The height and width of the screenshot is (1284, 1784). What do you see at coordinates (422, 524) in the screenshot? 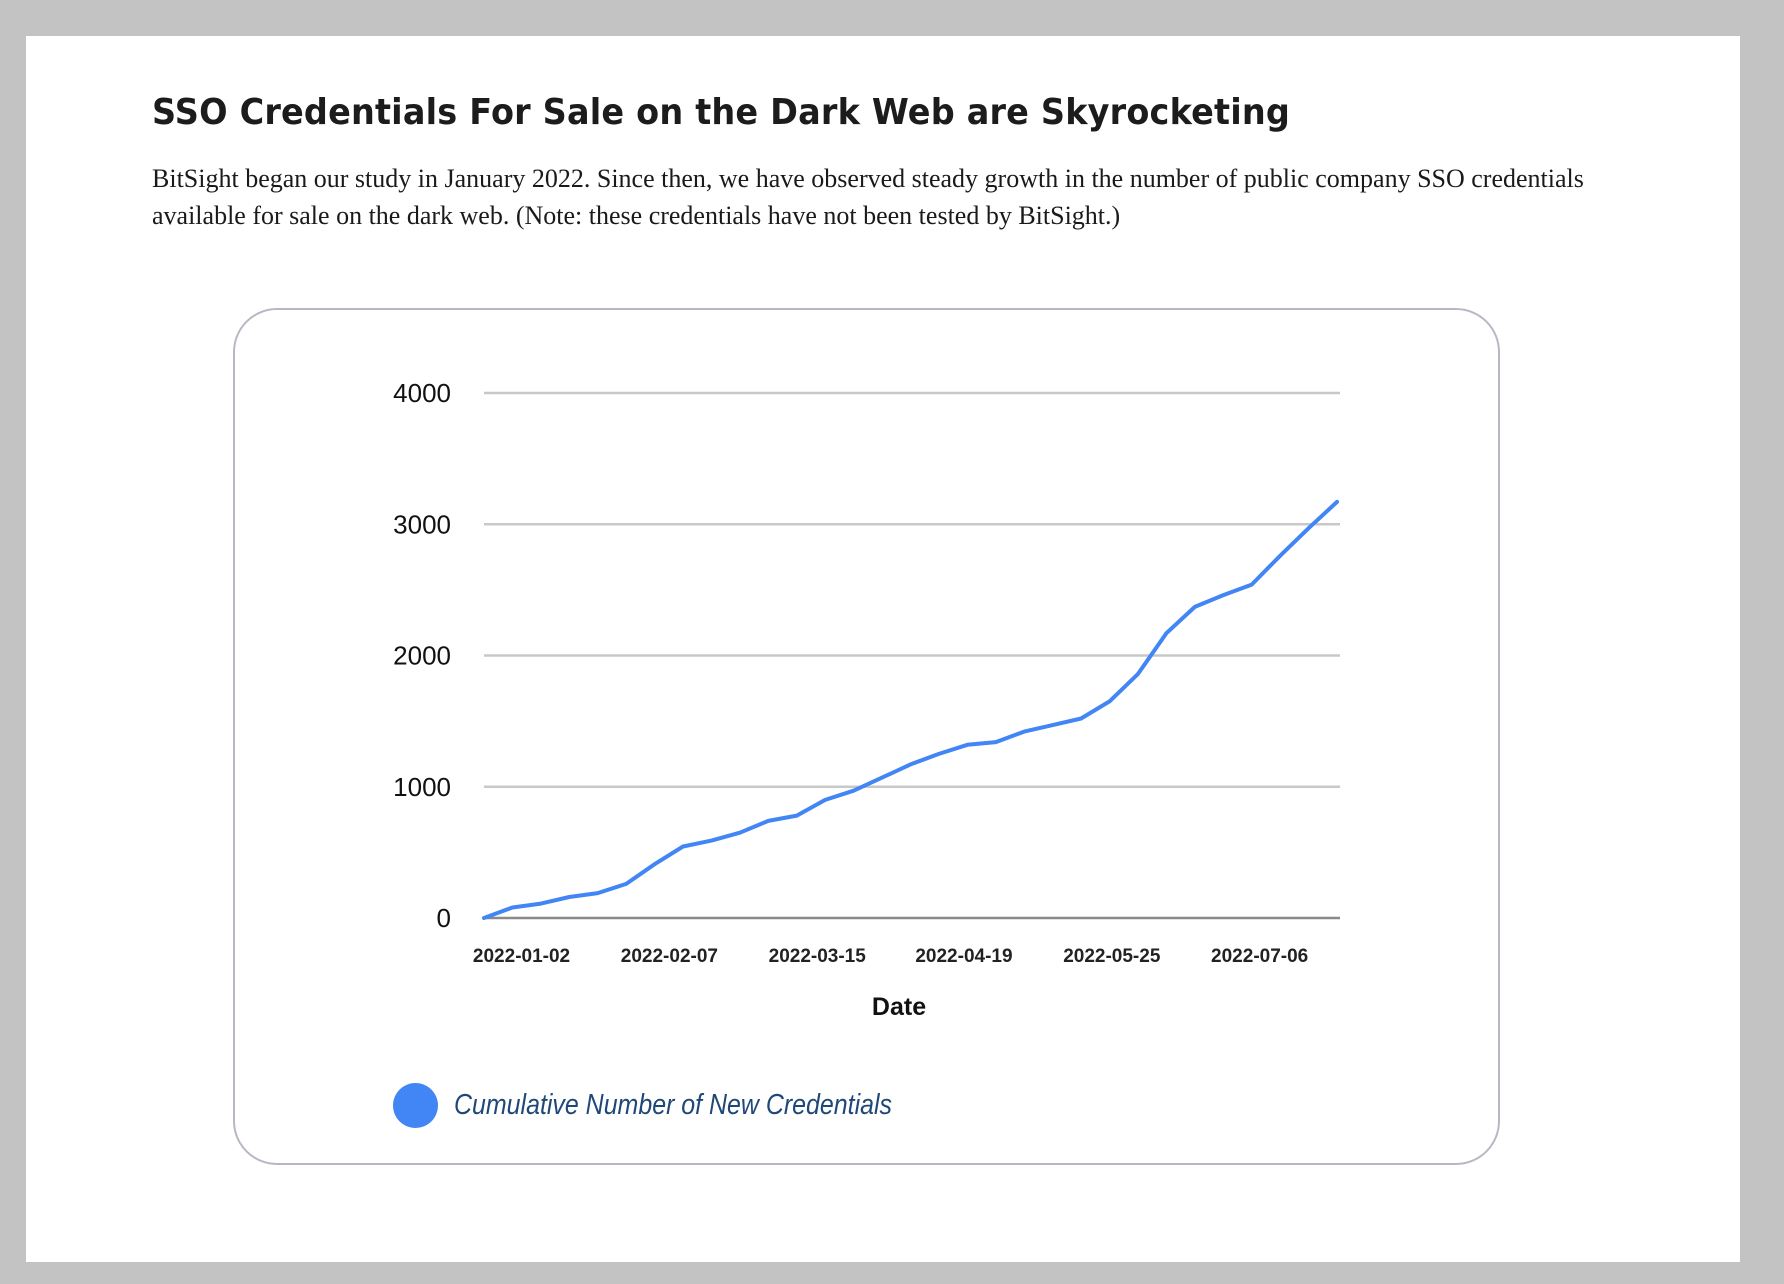
I see `y-tick-label: 3000` at bounding box center [422, 524].